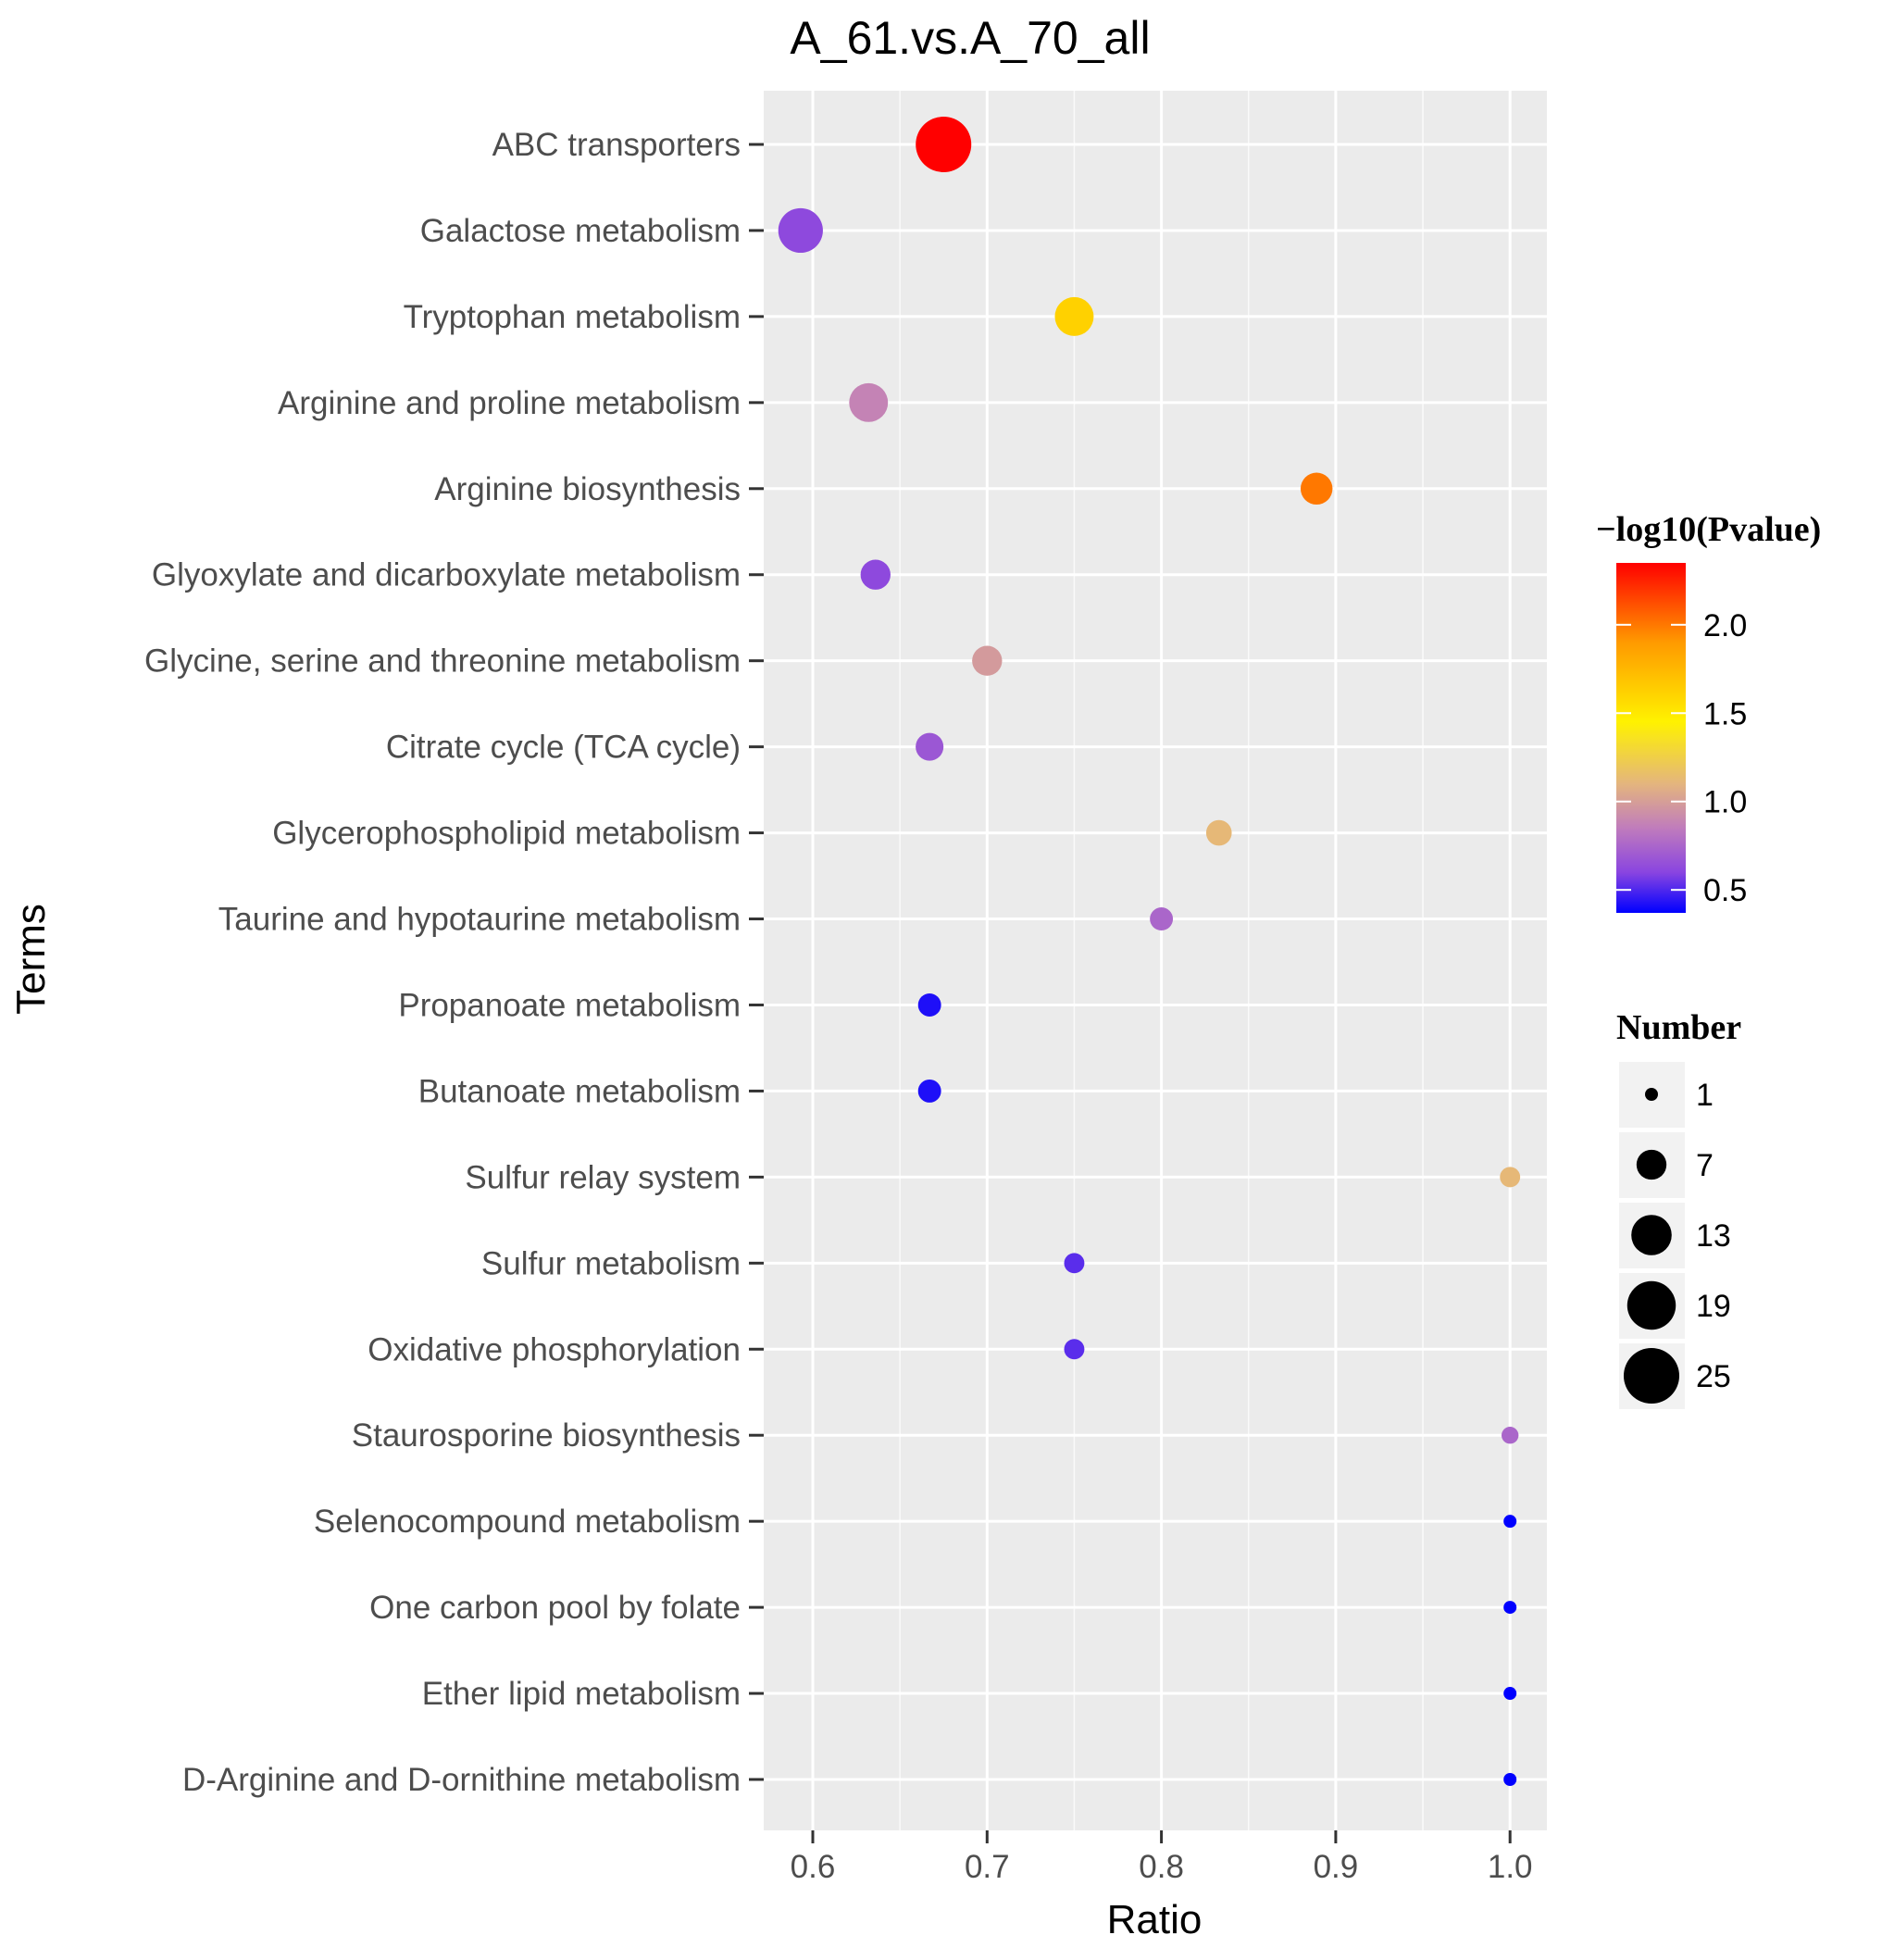 The width and height of the screenshot is (1882, 1960). What do you see at coordinates (479, 920) in the screenshot?
I see `y-tick-label: Taurine and hypotaurine metabolism` at bounding box center [479, 920].